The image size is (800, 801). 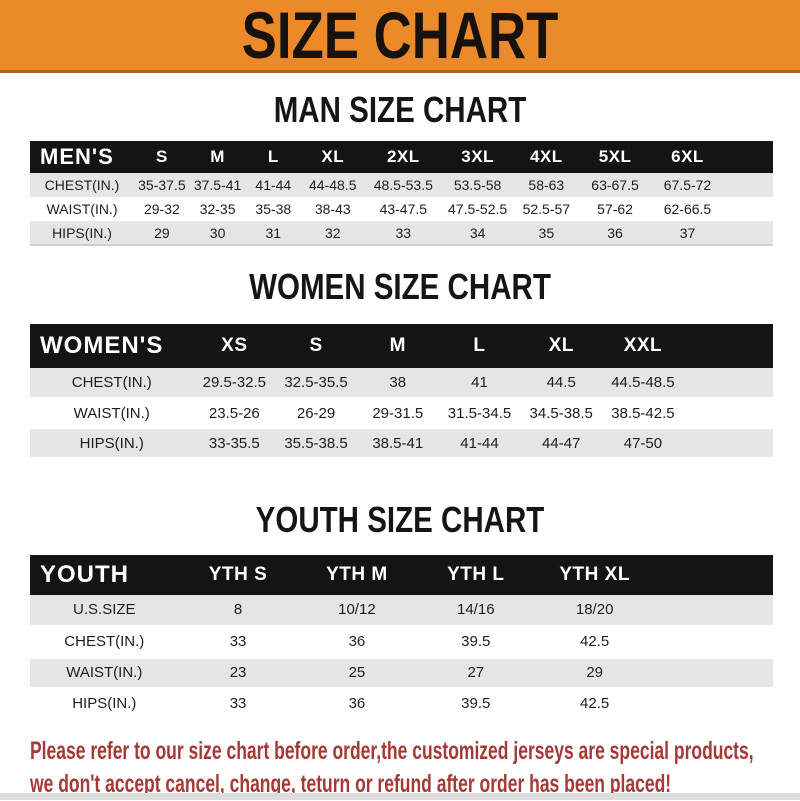 I want to click on youth-section-title: YOUTH SIZE CHART, so click(x=400, y=519).